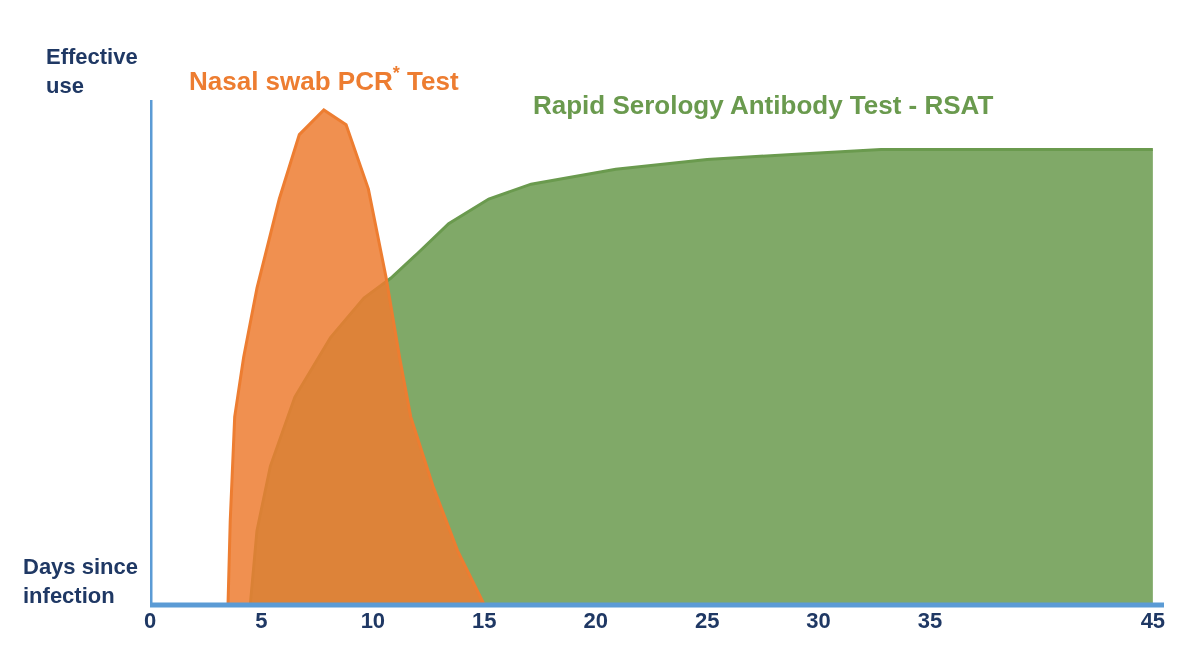 Image resolution: width=1188 pixels, height=645 pixels. Describe the element at coordinates (150, 620) in the screenshot. I see `x-tick-label: 0` at that location.